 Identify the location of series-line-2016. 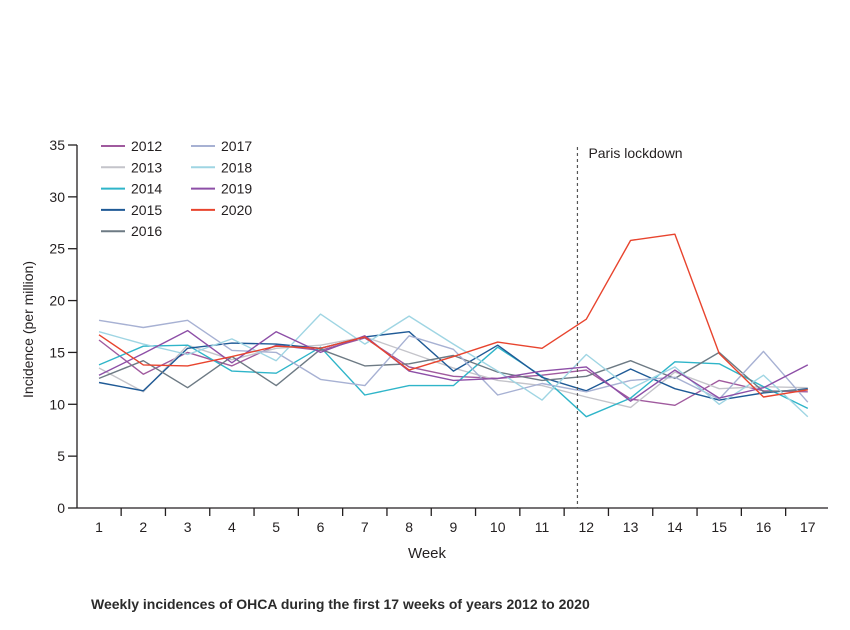
(453, 370).